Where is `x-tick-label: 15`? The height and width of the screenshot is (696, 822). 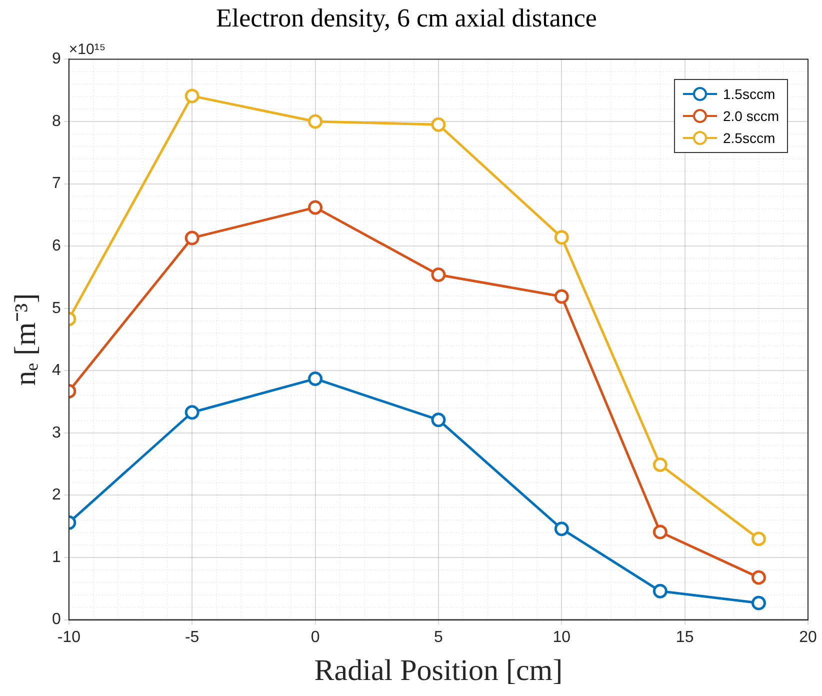
x-tick-label: 15 is located at coordinates (685, 637).